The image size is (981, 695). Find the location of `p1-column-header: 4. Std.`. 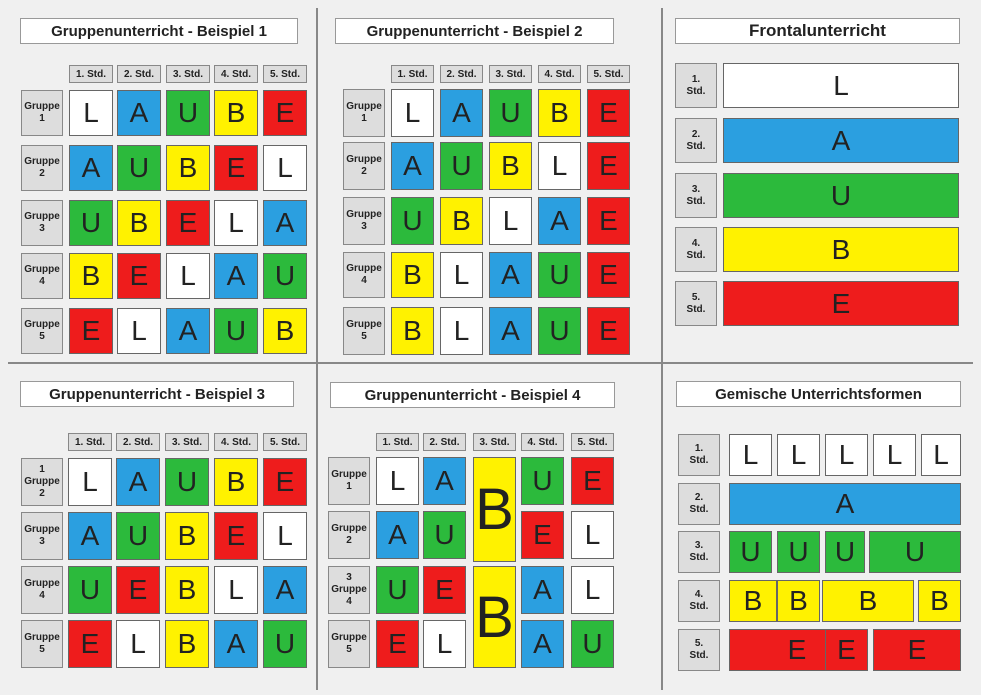

p1-column-header: 4. Std. is located at coordinates (236, 74).